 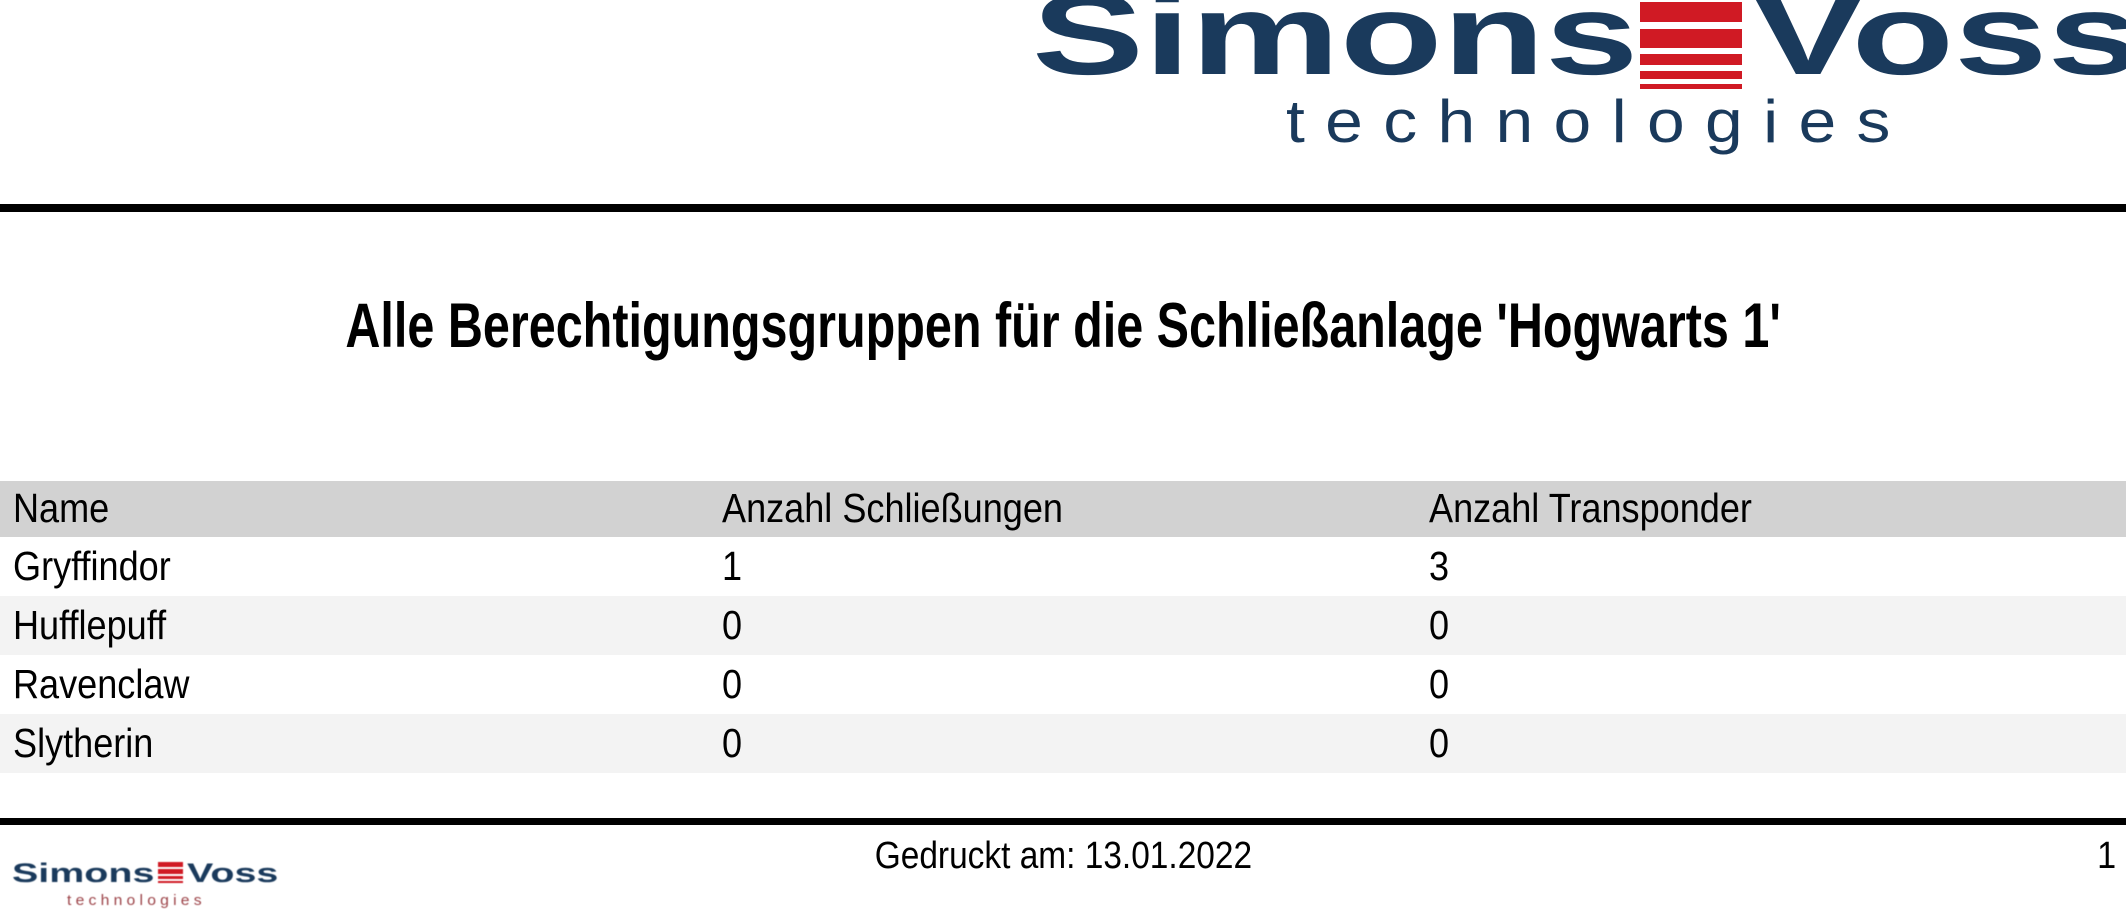 I want to click on table-row: Ravenclaw 0 0, so click(x=1063, y=684).